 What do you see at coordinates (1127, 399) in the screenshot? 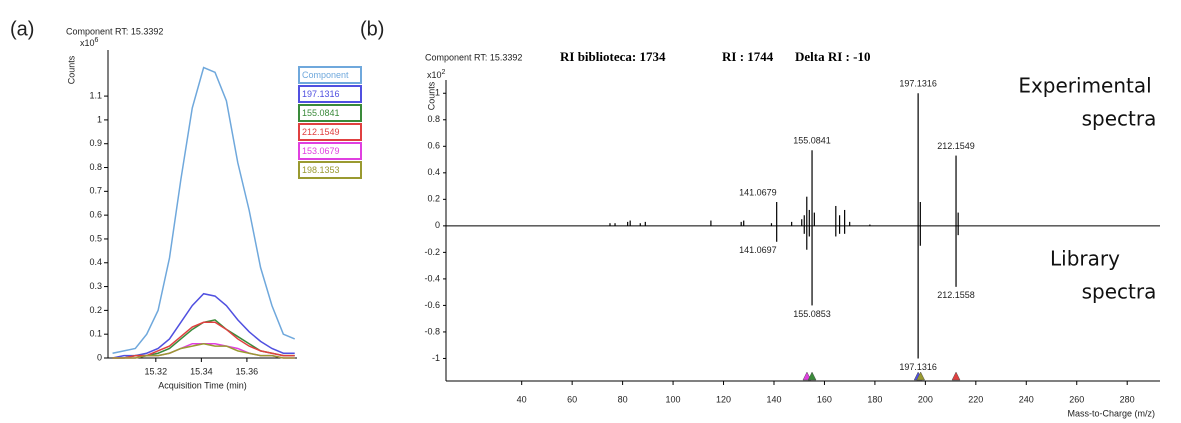
I see `x-tick-label: 280` at bounding box center [1127, 399].